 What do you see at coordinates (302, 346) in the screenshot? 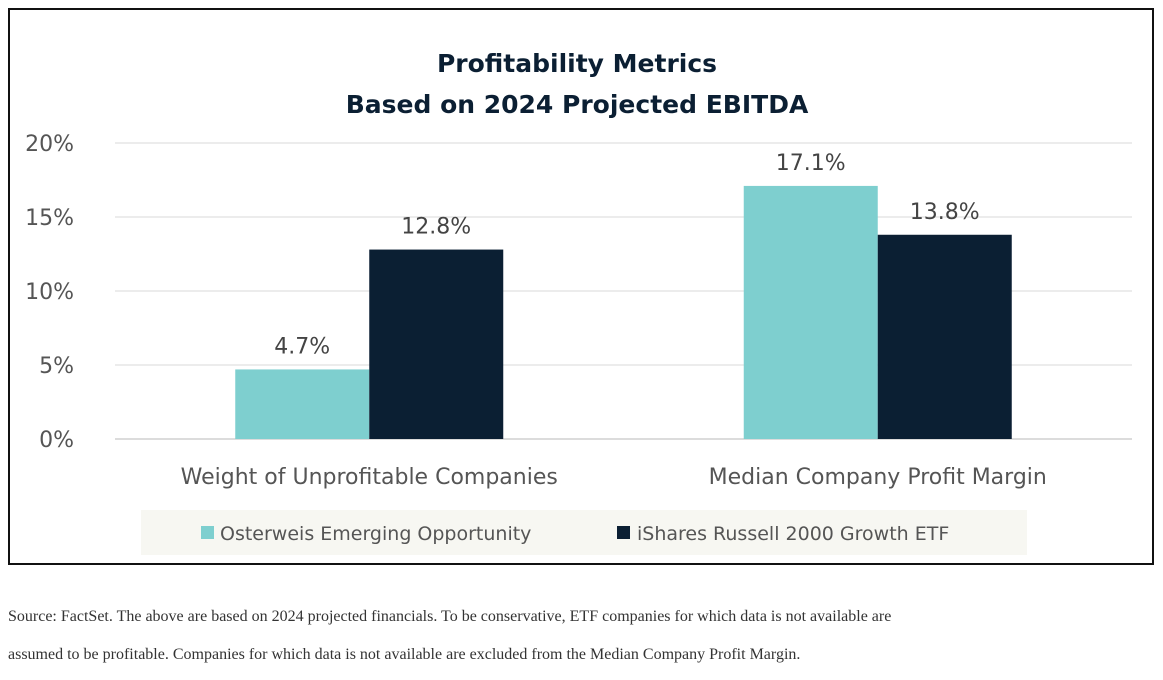
I see `data-label-series0-cat0: 4.7%` at bounding box center [302, 346].